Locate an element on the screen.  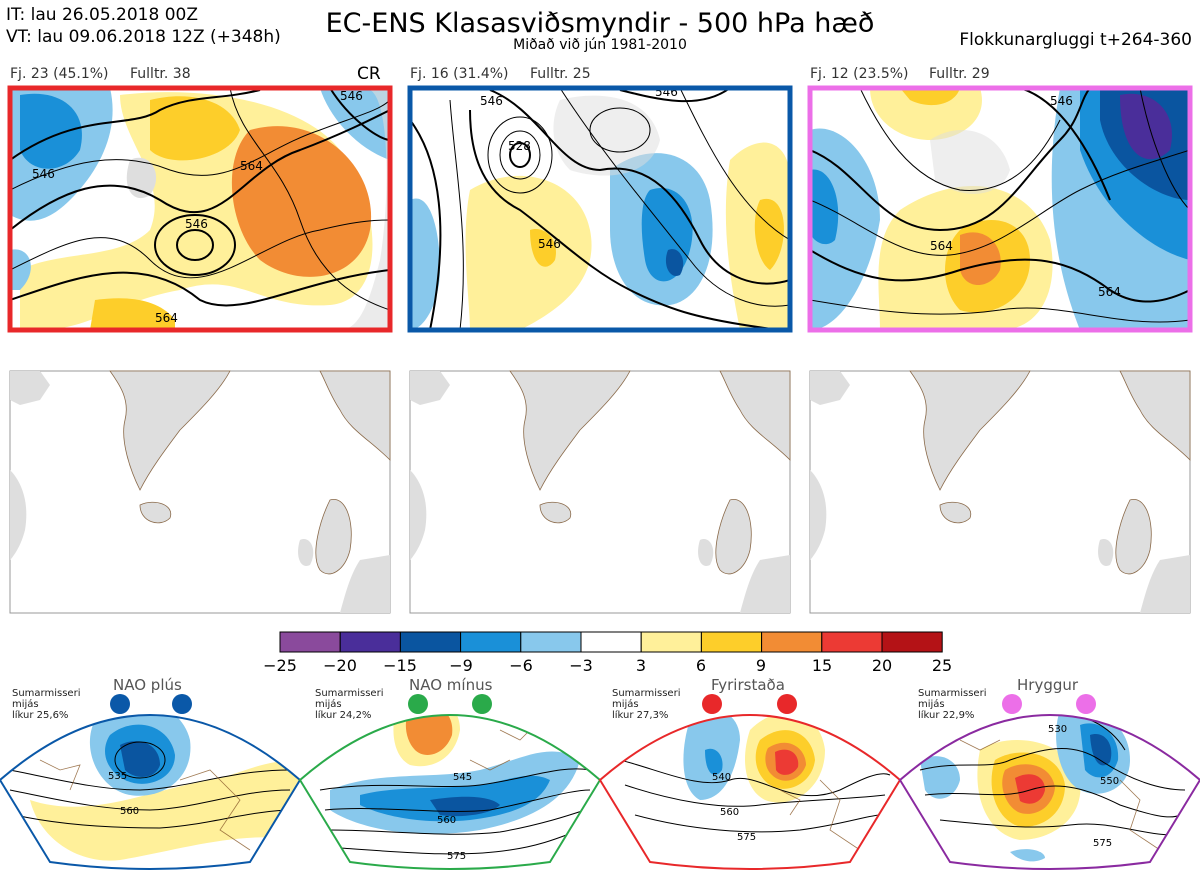
legend-tick-8: 9 is located at coordinates (761, 665).